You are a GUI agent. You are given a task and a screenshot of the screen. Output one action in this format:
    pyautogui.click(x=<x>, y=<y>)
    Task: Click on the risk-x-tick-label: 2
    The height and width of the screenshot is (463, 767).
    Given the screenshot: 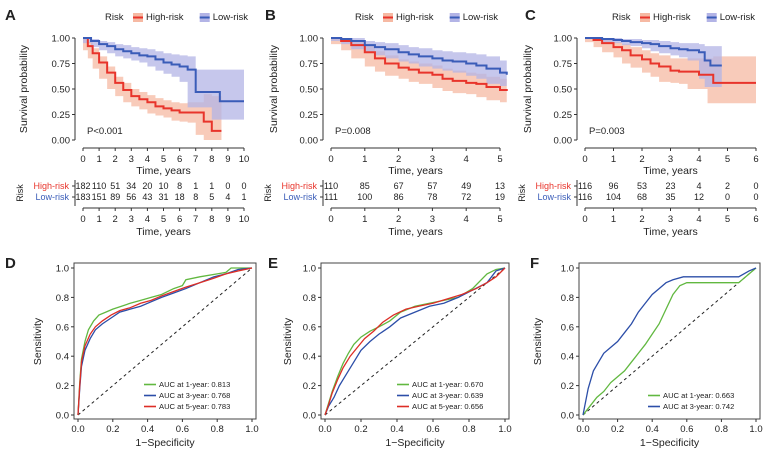 What is the action you would take?
    pyautogui.click(x=115, y=219)
    